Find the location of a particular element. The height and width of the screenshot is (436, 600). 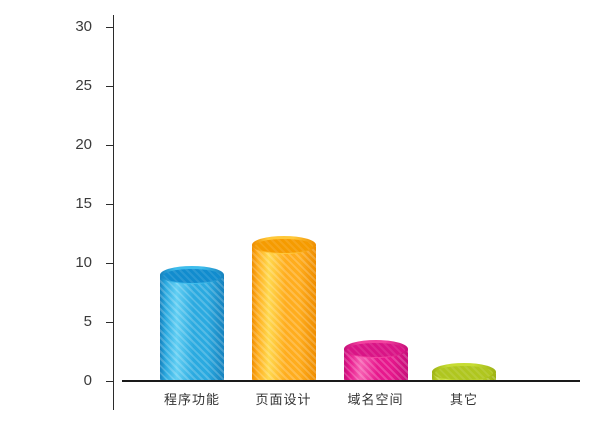

y-tick-label-0: 0 is located at coordinates (87, 380).